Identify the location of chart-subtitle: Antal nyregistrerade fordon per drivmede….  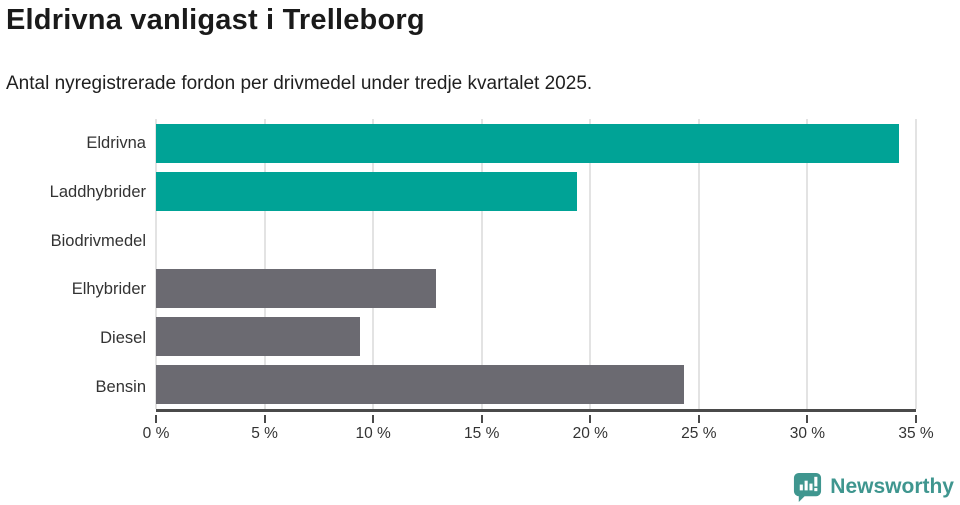
(299, 83).